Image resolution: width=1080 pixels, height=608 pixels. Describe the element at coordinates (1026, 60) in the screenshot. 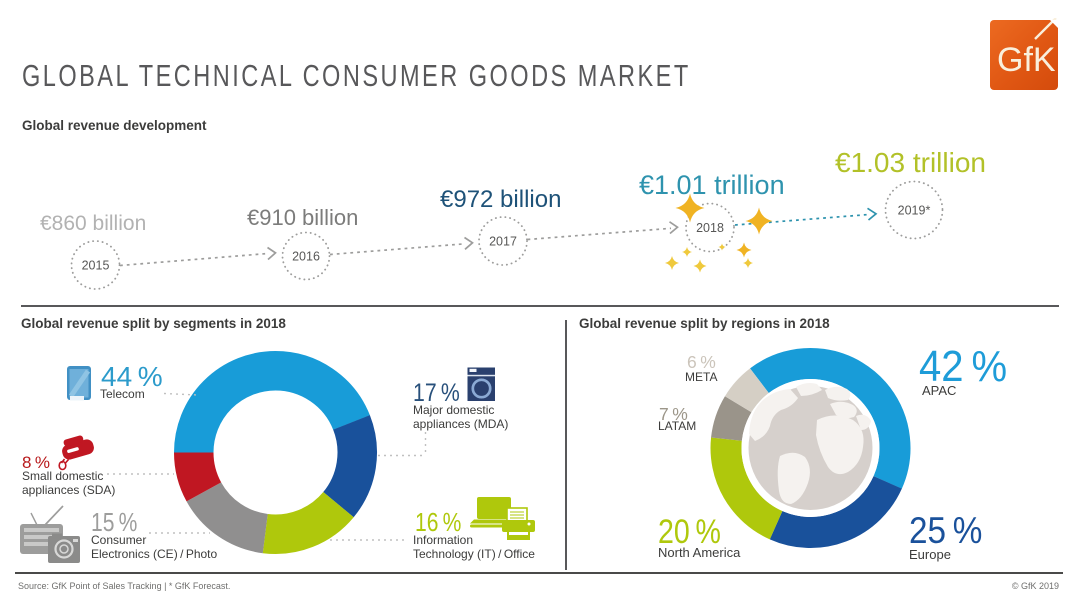

I see `svg-text: GfK` at that location.